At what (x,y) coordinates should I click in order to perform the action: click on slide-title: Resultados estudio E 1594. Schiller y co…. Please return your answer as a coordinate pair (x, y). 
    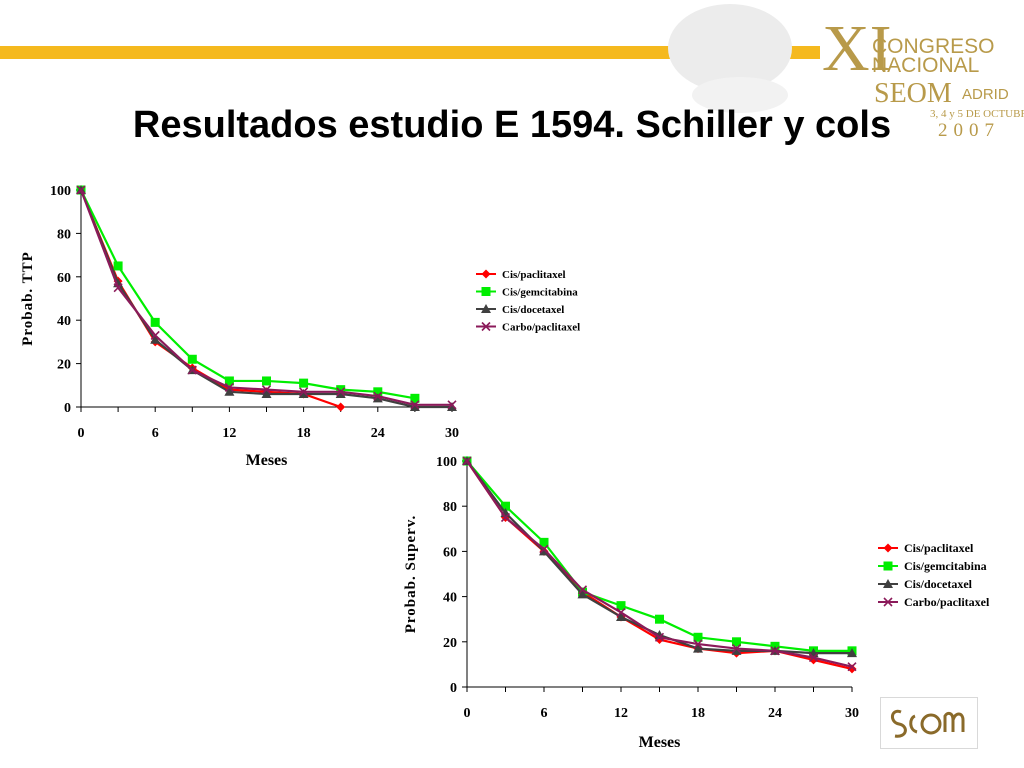
    Looking at the image, I should click on (512, 125).